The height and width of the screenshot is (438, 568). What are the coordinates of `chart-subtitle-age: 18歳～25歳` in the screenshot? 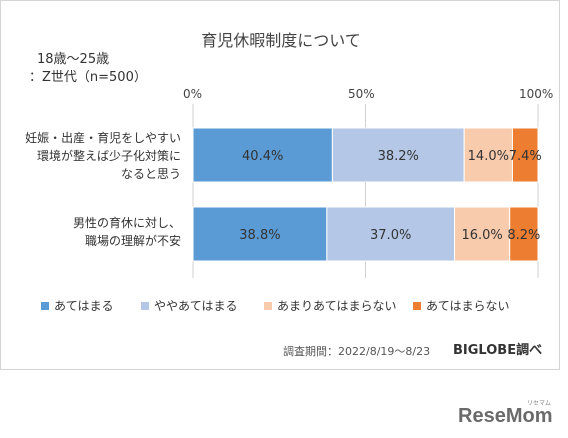 It's located at (73, 59).